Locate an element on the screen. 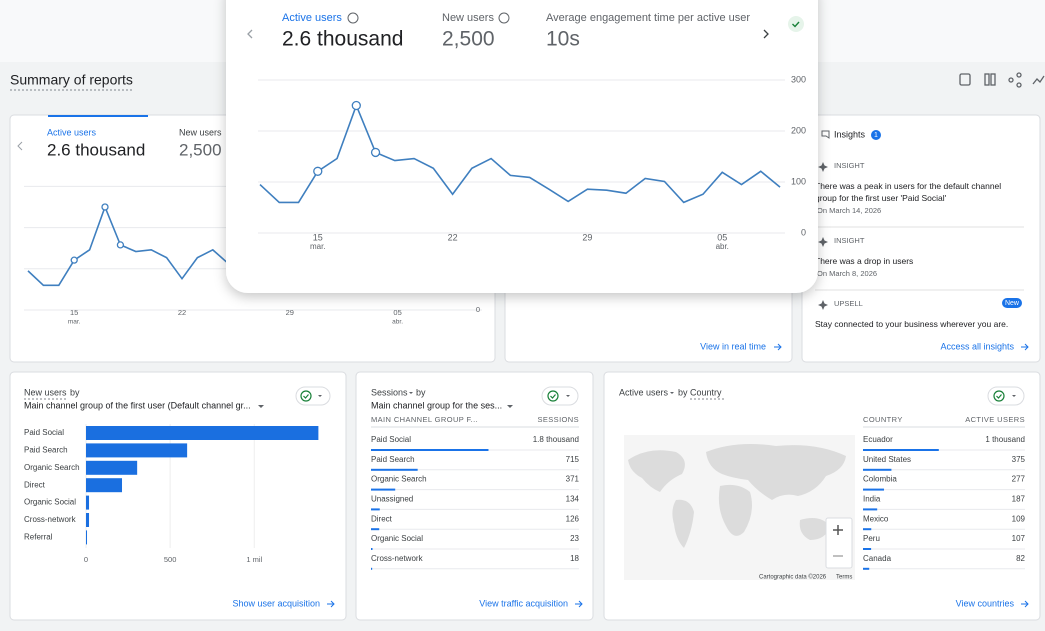  row-label: Colombia is located at coordinates (880, 479).